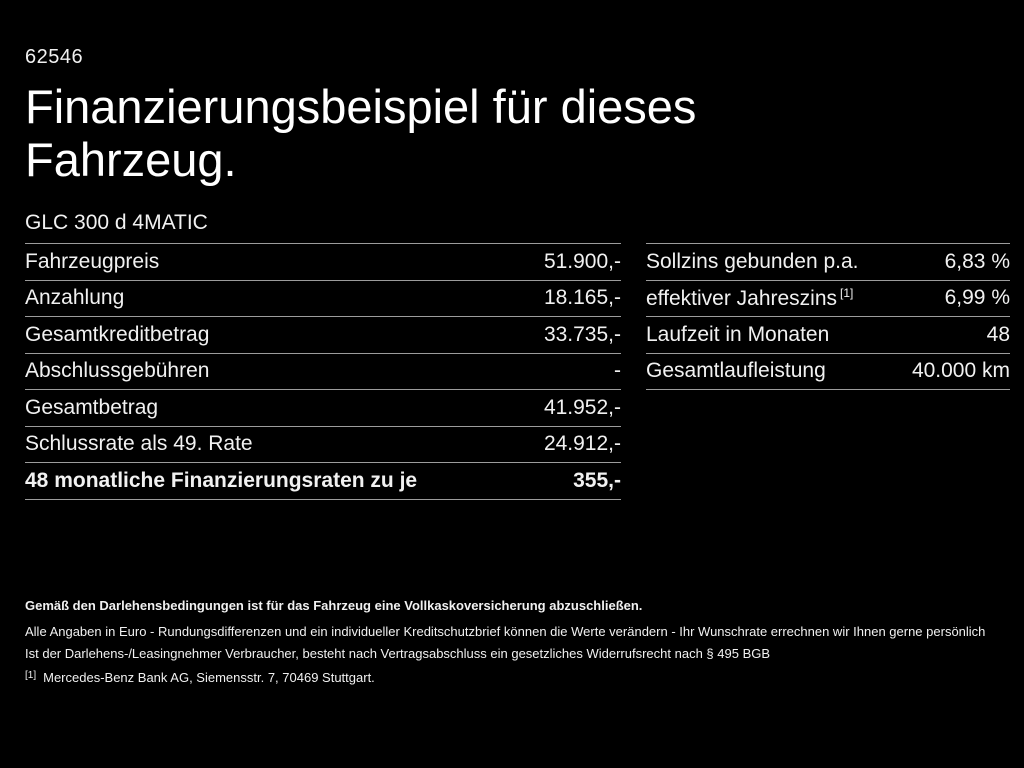 The width and height of the screenshot is (1024, 768). What do you see at coordinates (92, 261) in the screenshot?
I see `row-label: Fahrzeugpreis` at bounding box center [92, 261].